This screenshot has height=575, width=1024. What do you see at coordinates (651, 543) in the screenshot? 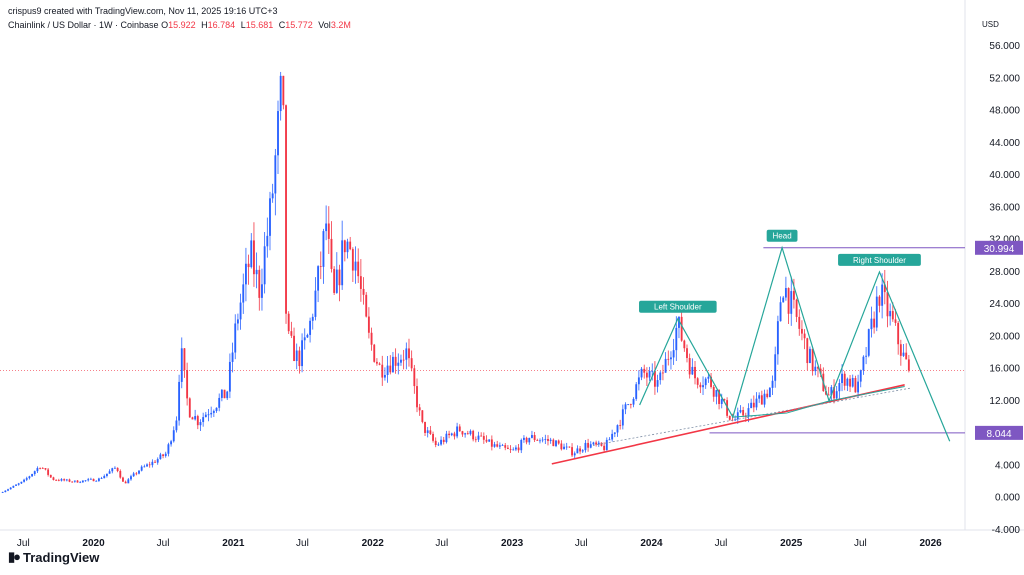
I see `x-tick-label: 2024` at bounding box center [651, 543].